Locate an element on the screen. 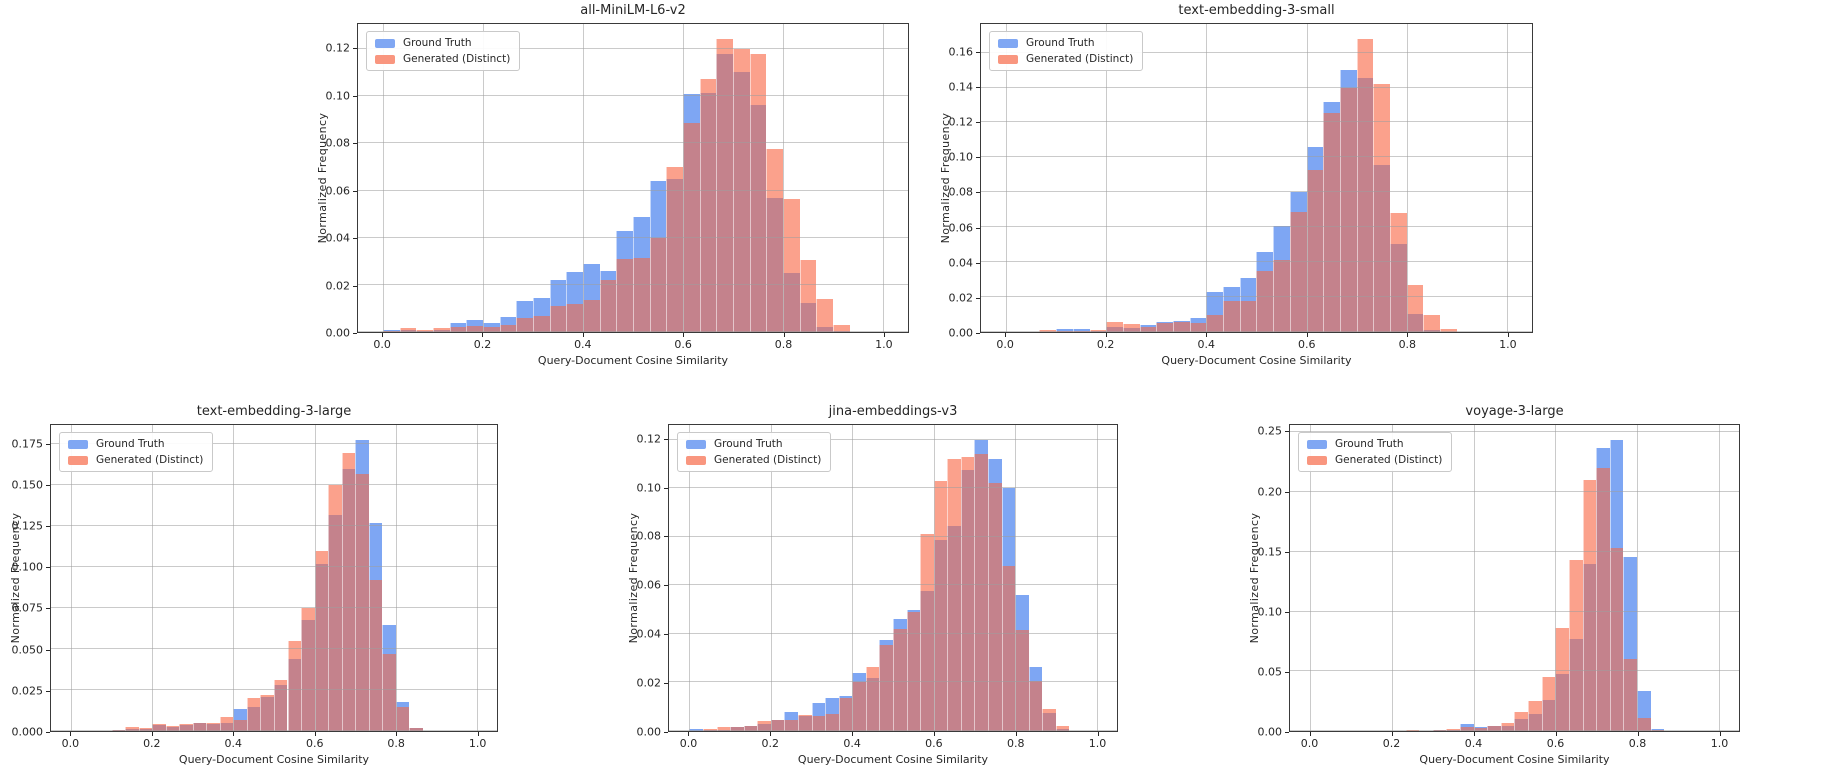 The width and height of the screenshot is (1848, 772). y-tick-label: 0.050 is located at coordinates (27, 650).